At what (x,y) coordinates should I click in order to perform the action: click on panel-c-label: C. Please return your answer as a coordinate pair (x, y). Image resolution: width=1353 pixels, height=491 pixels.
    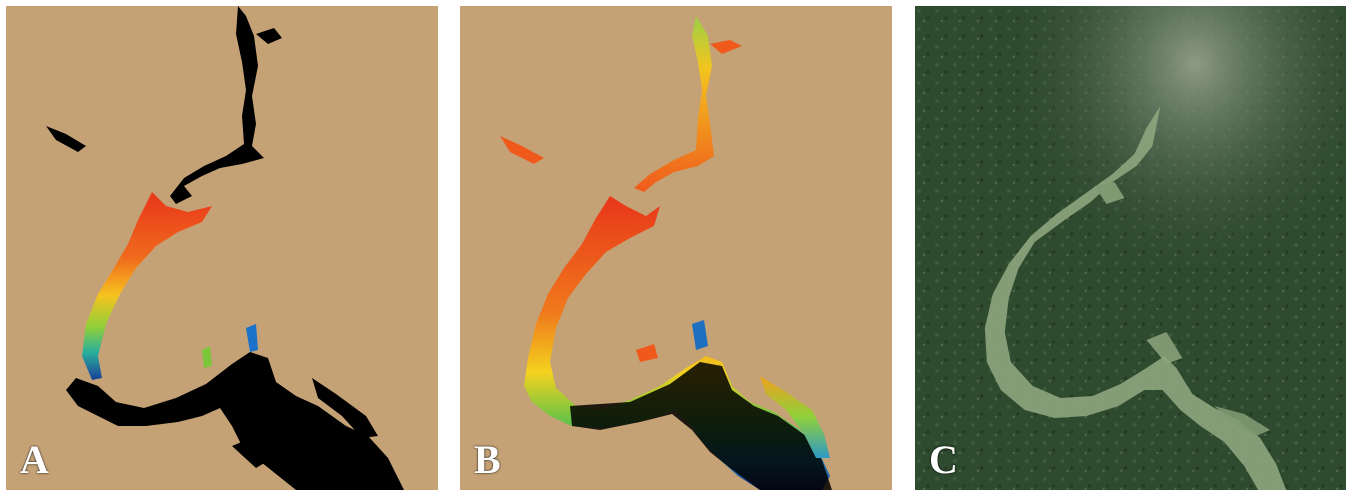
    Looking at the image, I should click on (943, 459).